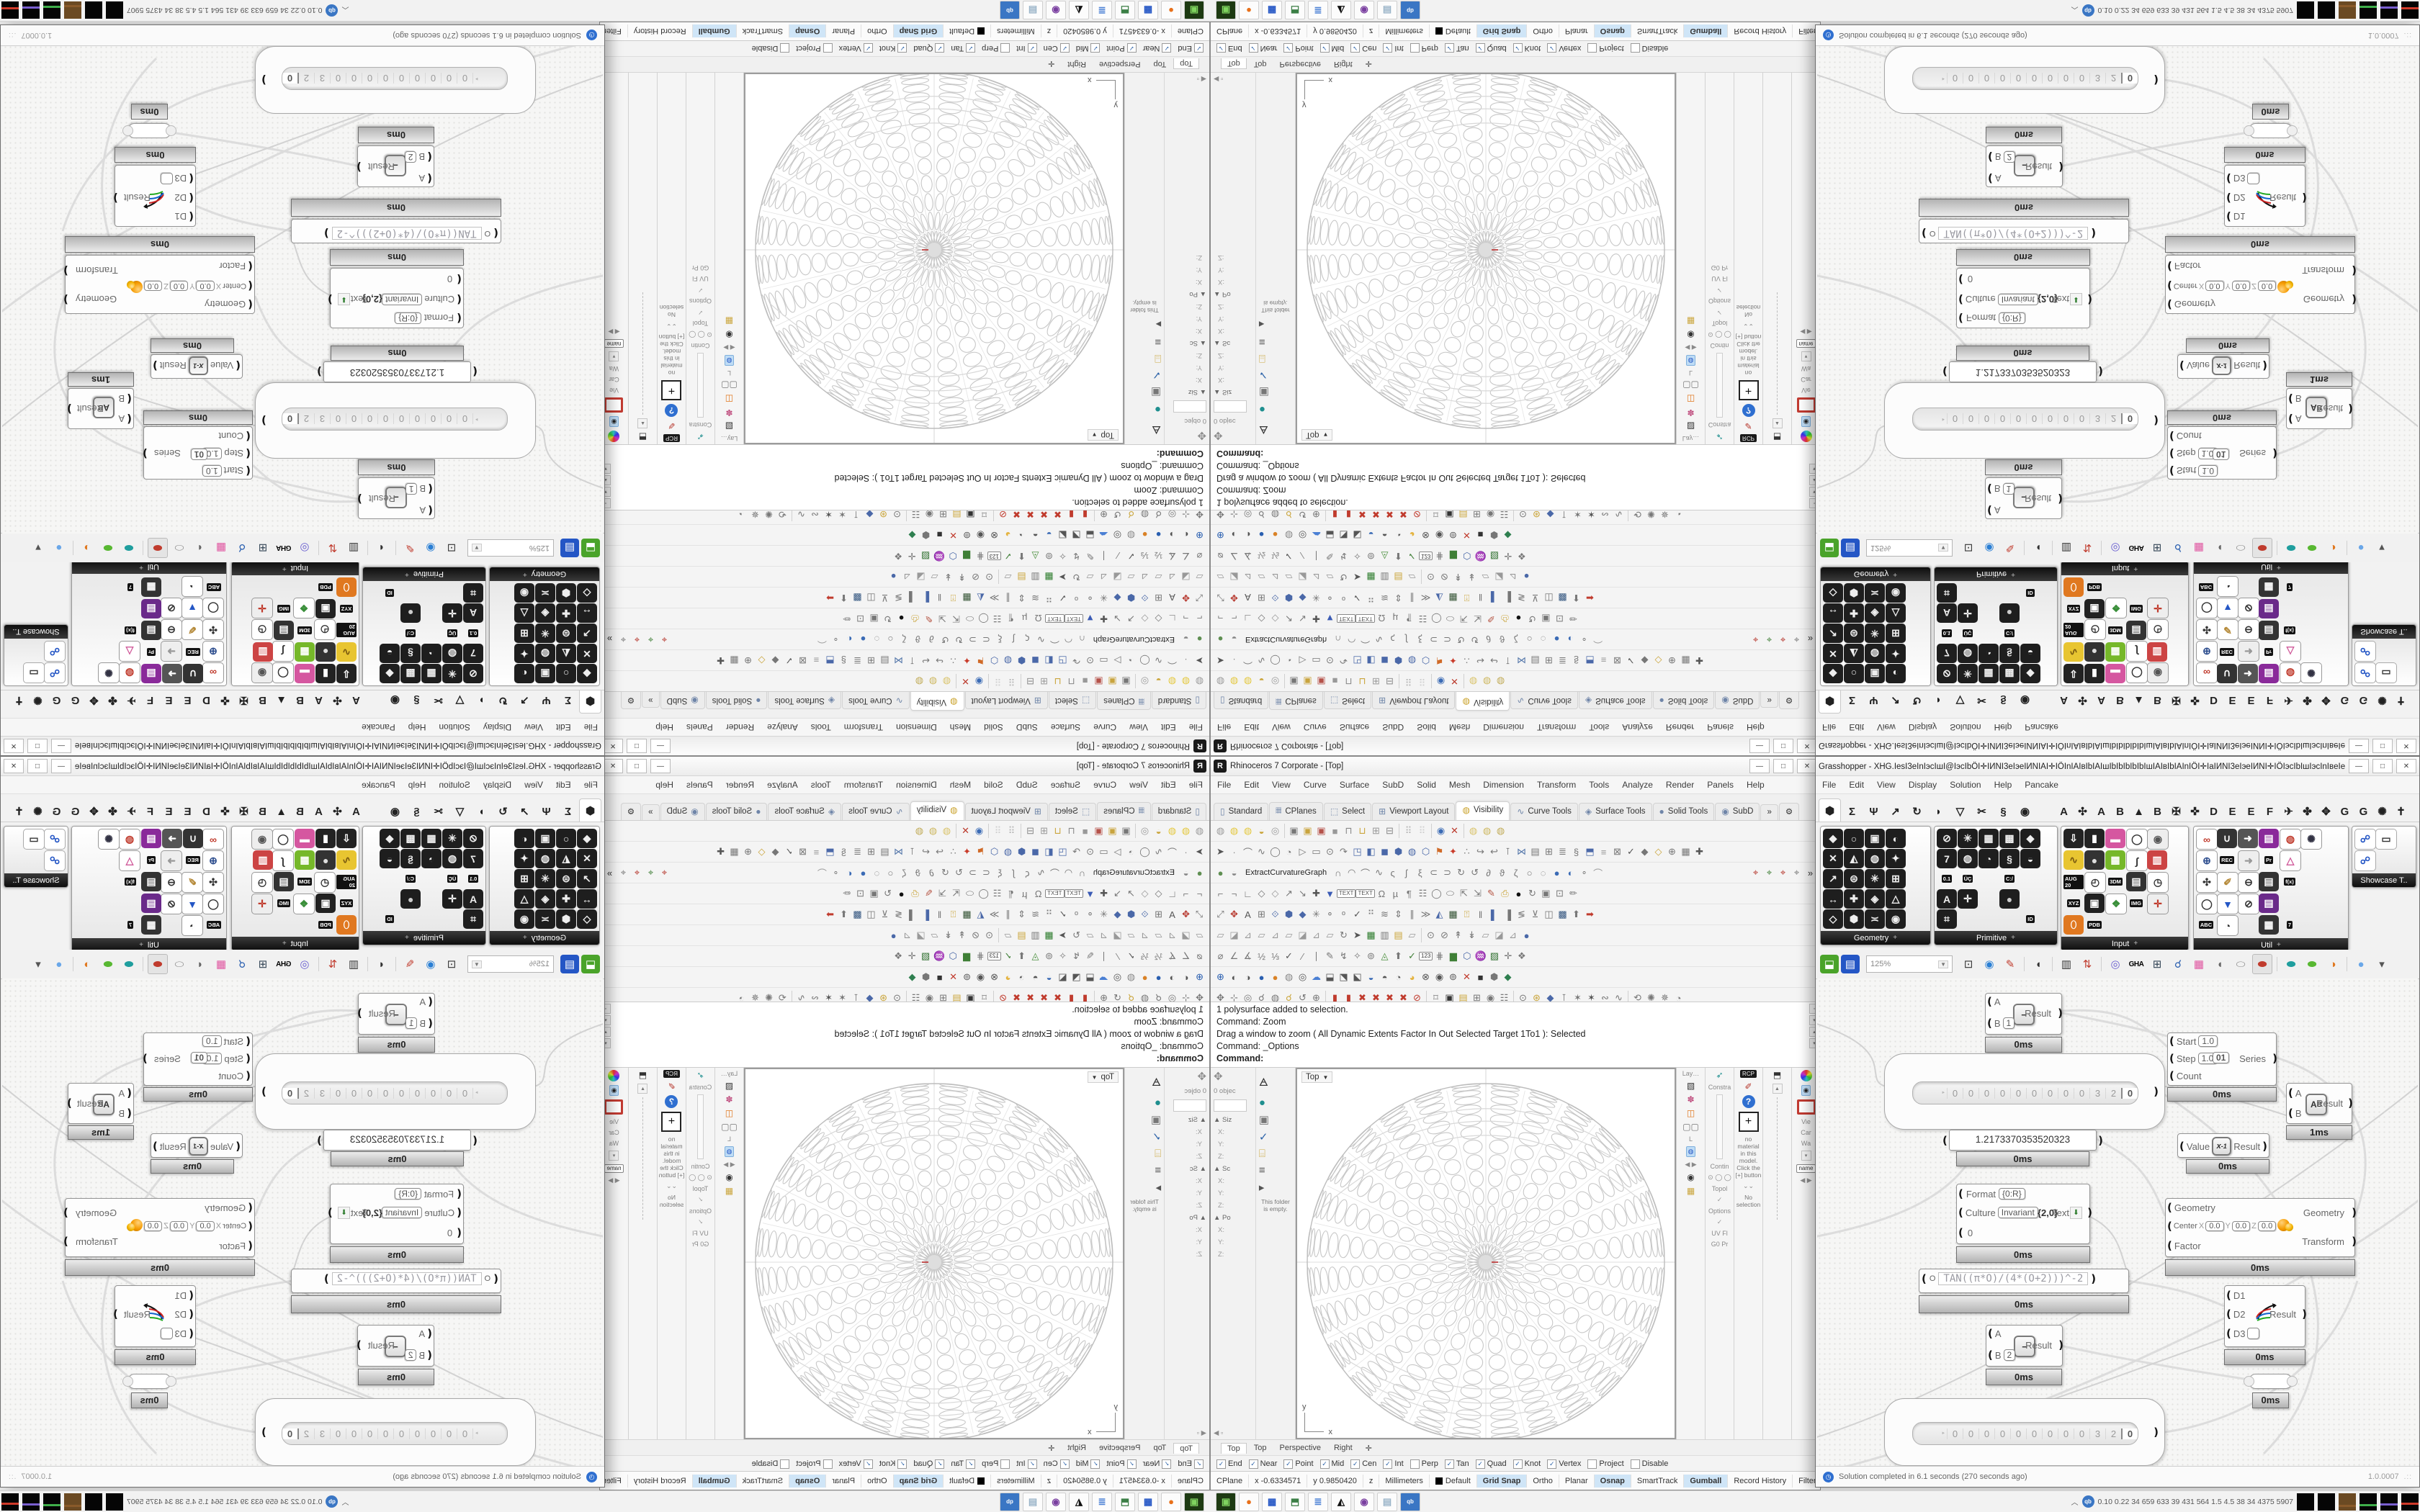  Describe the element at coordinates (151, 630) in the screenshot. I see `gh-component-icon: ▤` at that location.